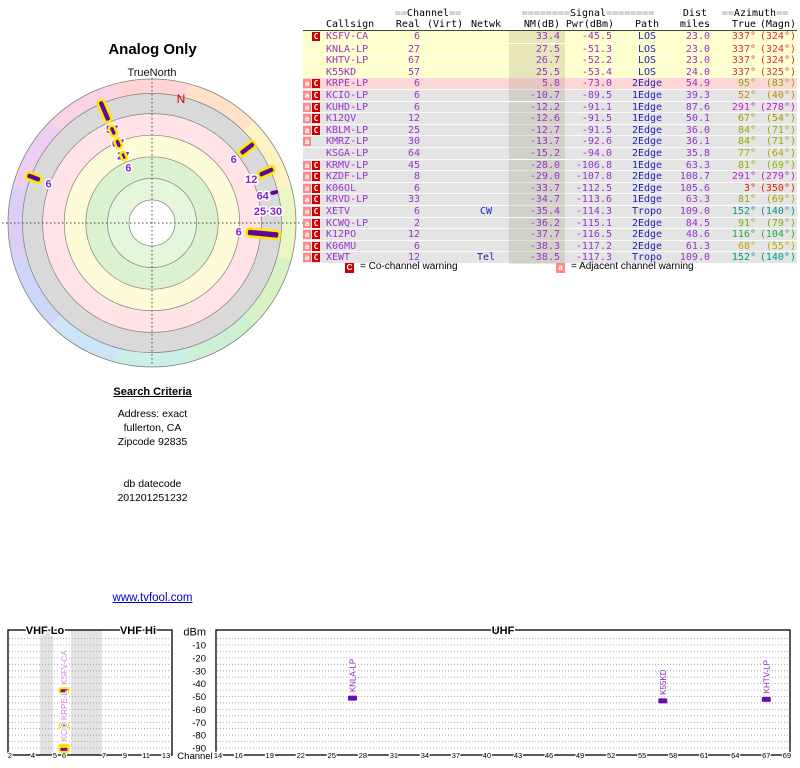 Image resolution: width=800 pixels, height=768 pixels. Describe the element at coordinates (550, 246) in the screenshot. I see `table-row: a C K06MU 6 -38.3 -117.2 2Edge 61.3 68° (55°)` at that location.